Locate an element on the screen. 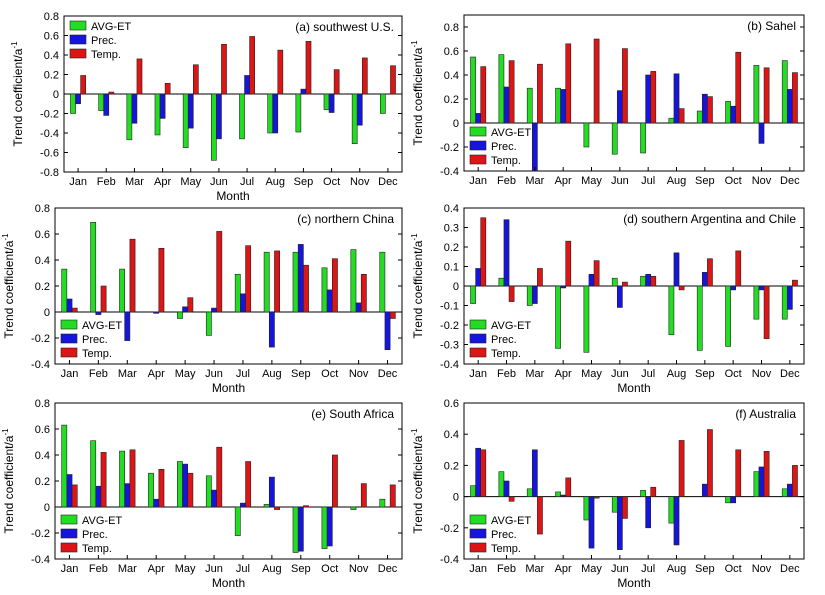 This screenshot has height=595, width=825. legend-label: Prec. is located at coordinates (104, 41).